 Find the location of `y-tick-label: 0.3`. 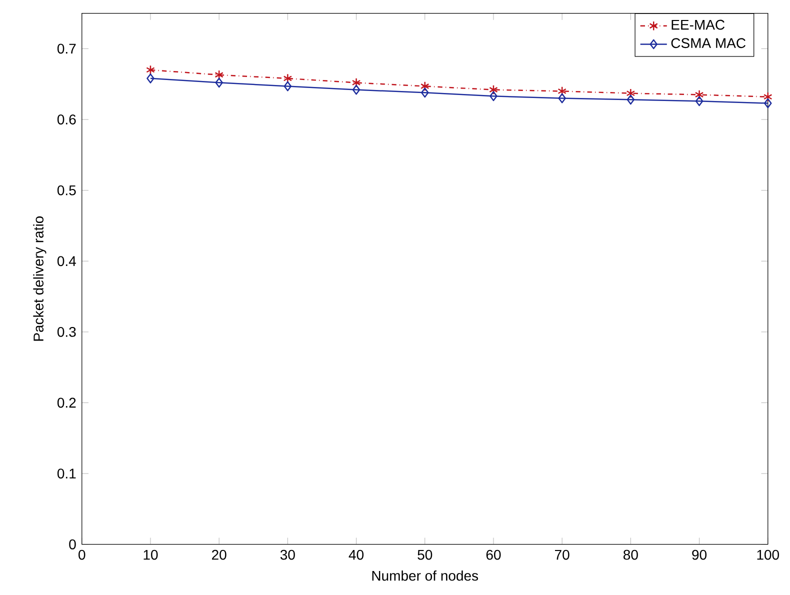

y-tick-label: 0.3 is located at coordinates (66, 331).